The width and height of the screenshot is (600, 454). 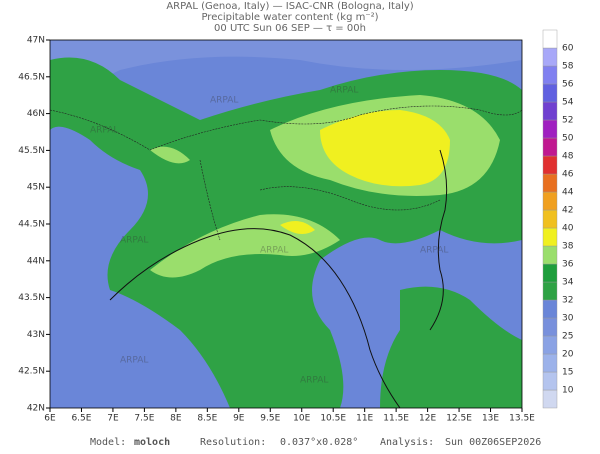 I want to click on footer-label: Model:, so click(x=108, y=442).